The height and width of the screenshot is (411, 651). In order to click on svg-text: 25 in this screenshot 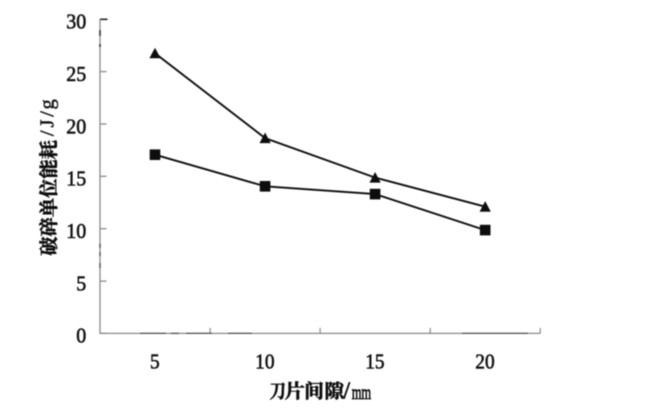, I will do `click(76, 74)`.